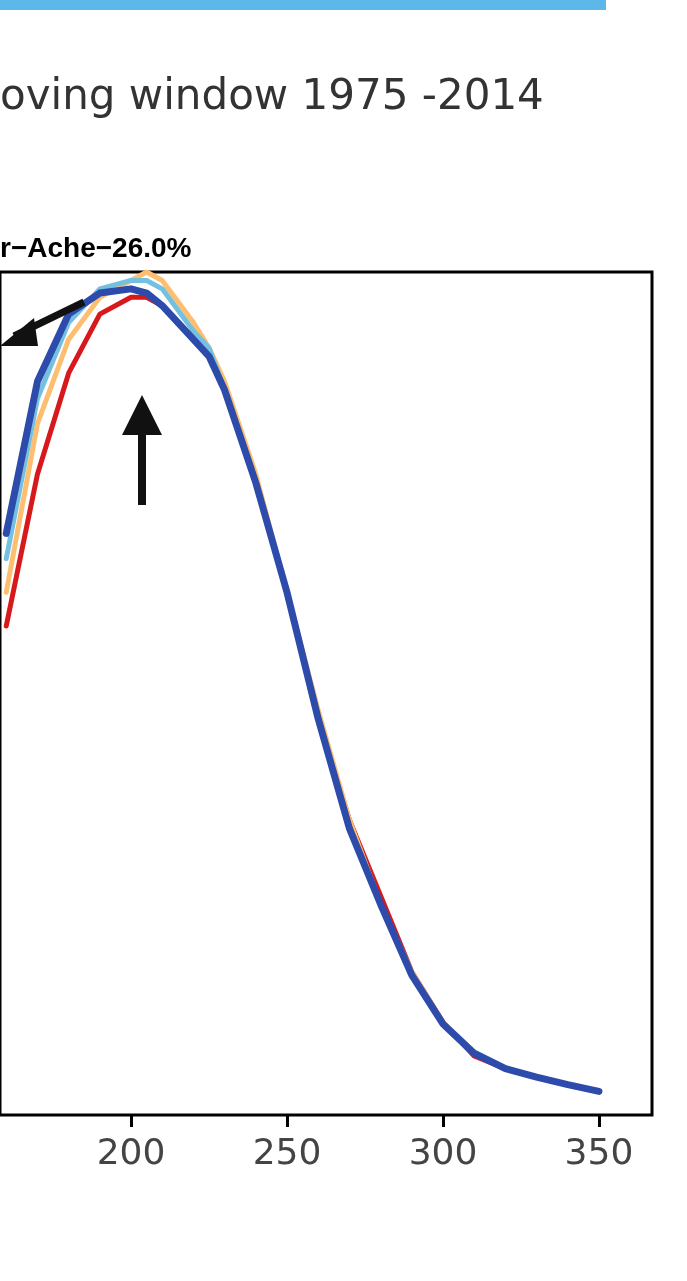 This screenshot has width=687, height=1281. What do you see at coordinates (287, 1151) in the screenshot?
I see `x-tick-label: 250` at bounding box center [287, 1151].